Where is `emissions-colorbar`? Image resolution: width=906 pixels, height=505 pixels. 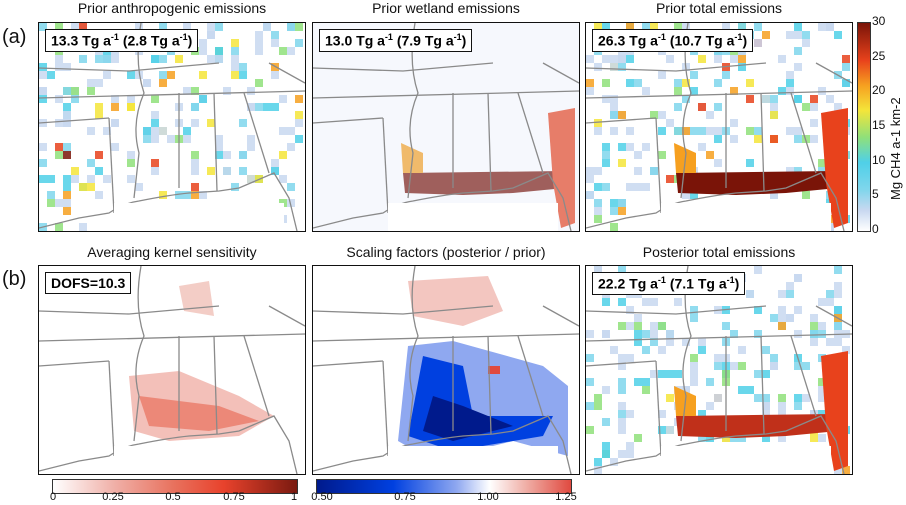
emissions-colorbar is located at coordinates (864, 127).